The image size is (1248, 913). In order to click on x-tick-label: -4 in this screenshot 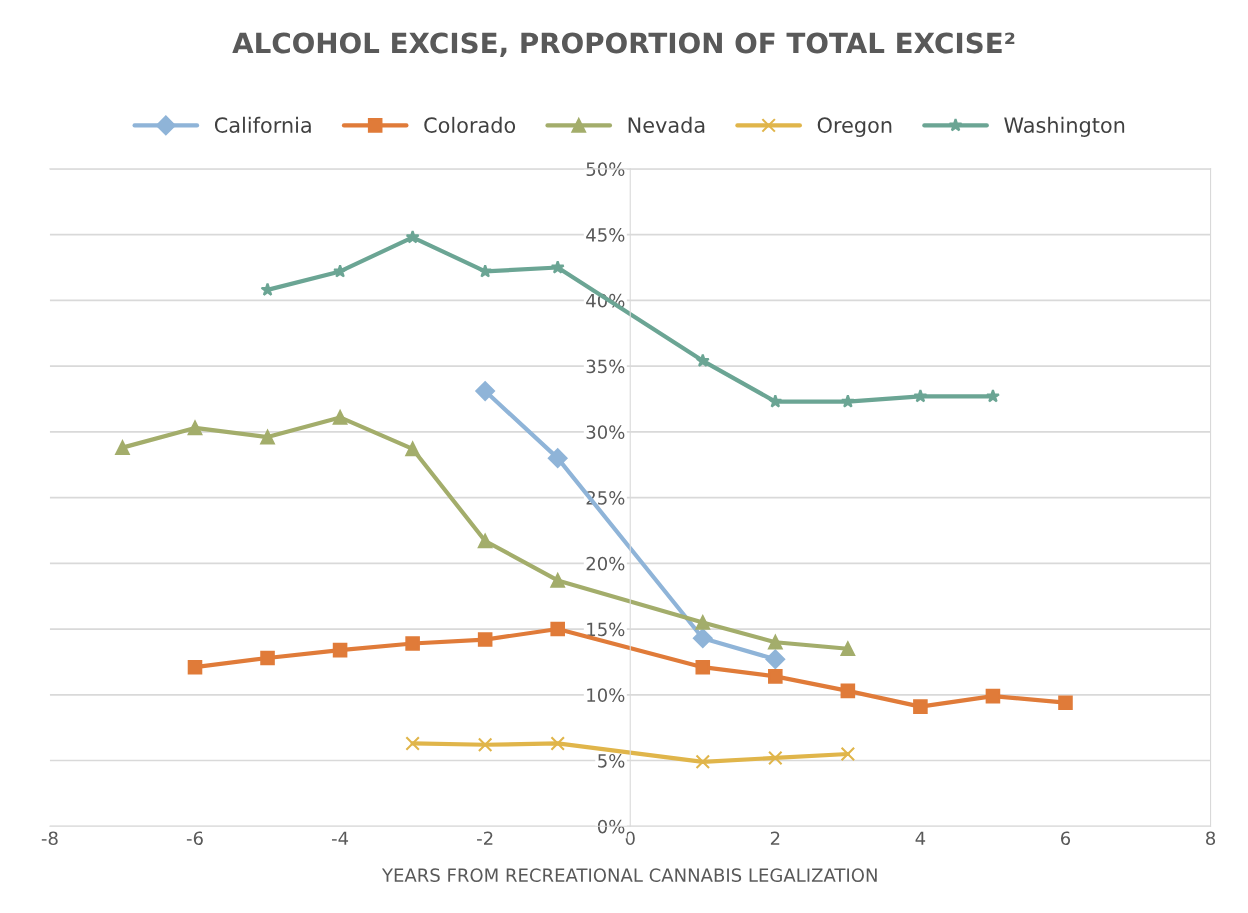, I will do `click(340, 838)`.